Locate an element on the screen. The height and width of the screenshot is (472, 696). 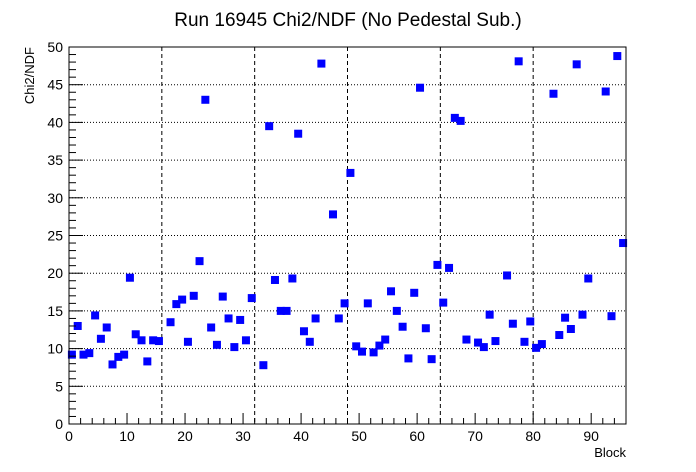
y-tick-label: 5 is located at coordinates (59, 386).